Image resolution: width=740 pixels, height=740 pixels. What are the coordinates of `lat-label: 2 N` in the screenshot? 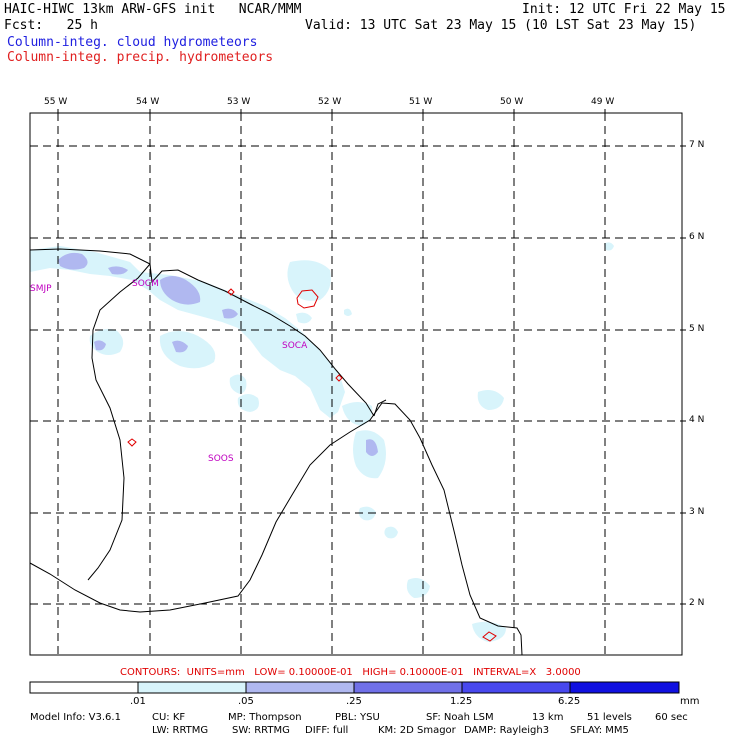 It's located at (697, 603).